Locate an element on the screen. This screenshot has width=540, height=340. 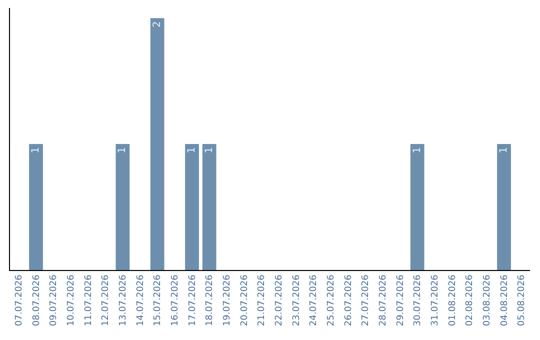
x-tick-label: 18.07.2026 is located at coordinates (210, 300).